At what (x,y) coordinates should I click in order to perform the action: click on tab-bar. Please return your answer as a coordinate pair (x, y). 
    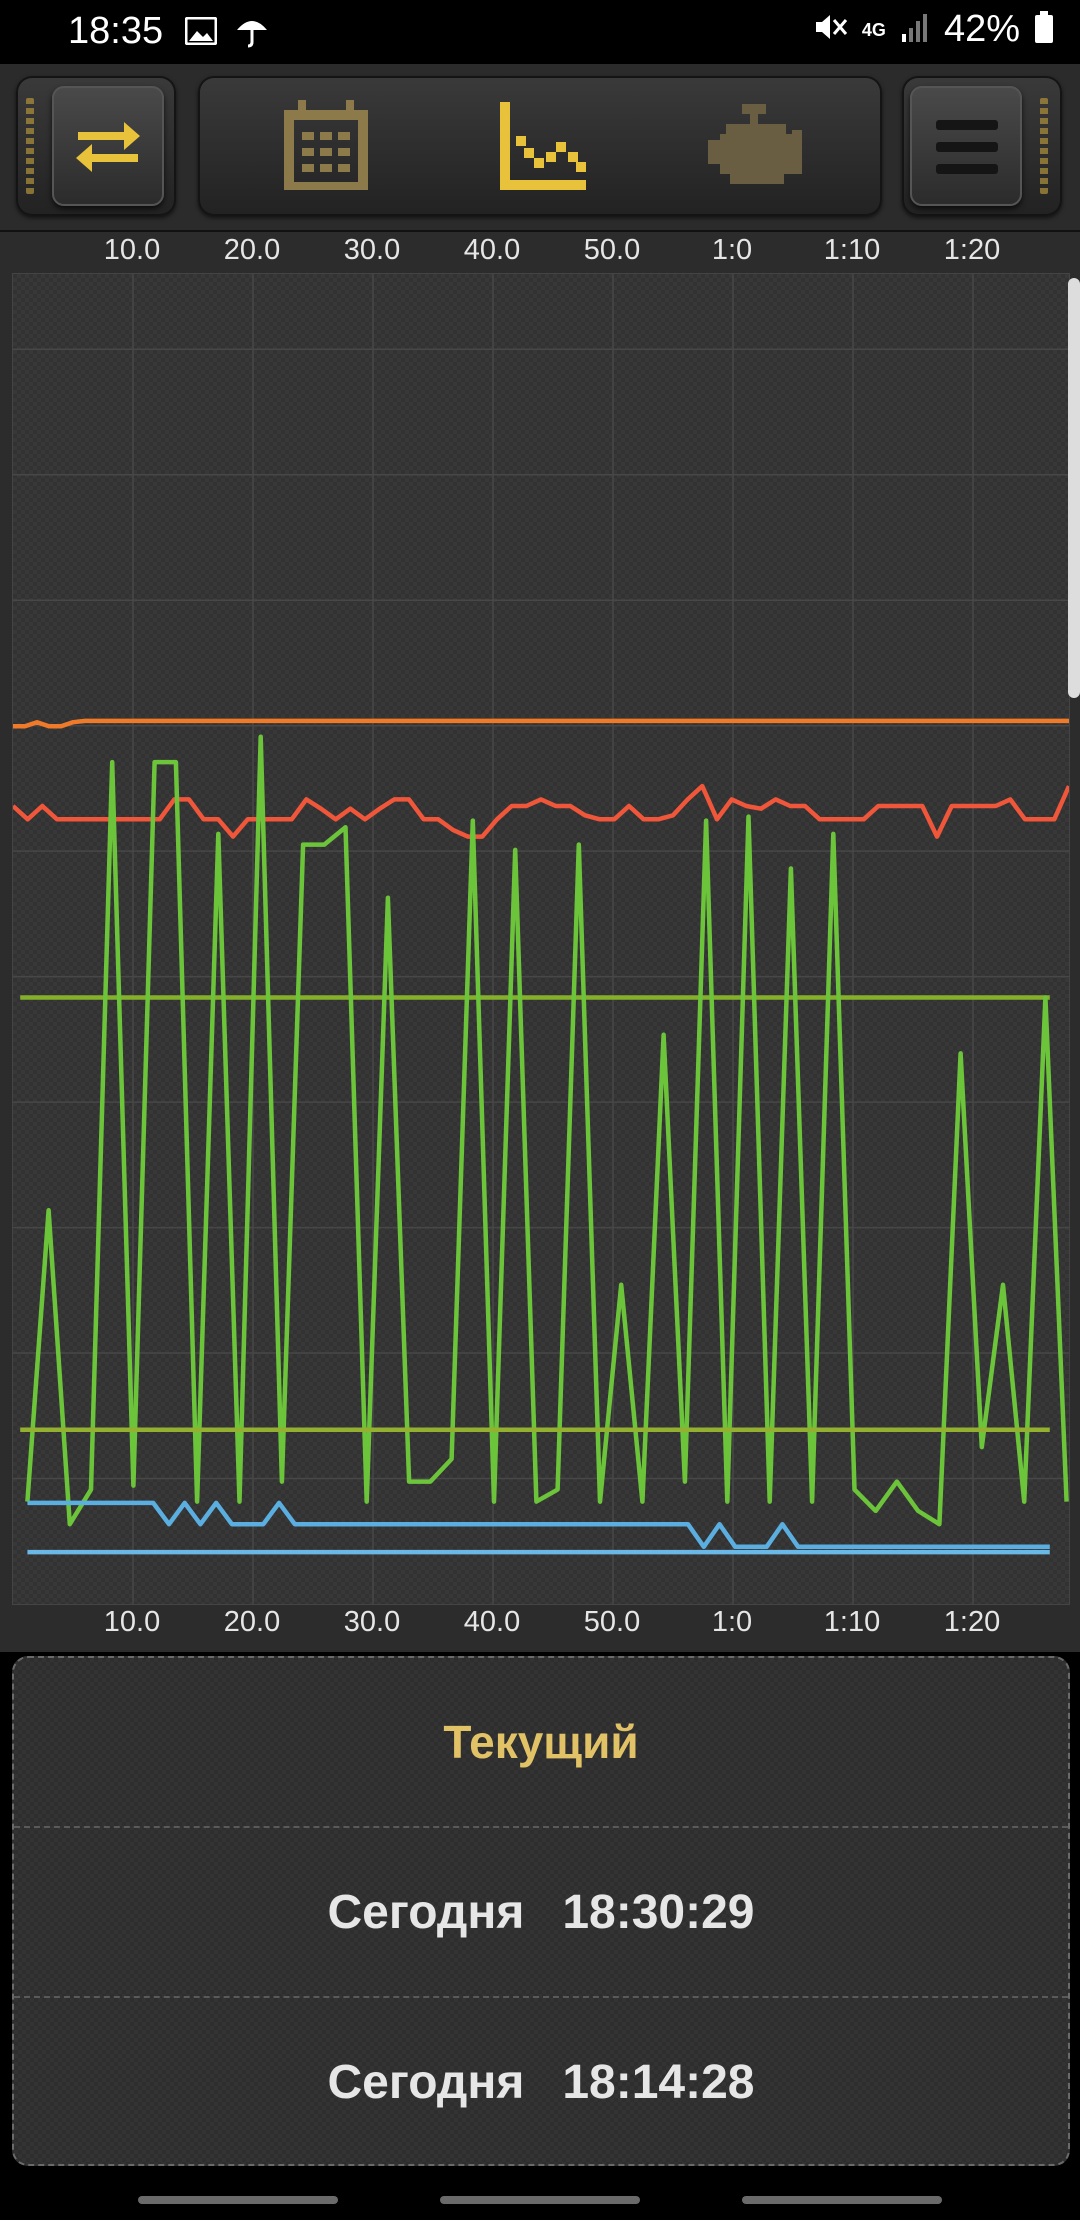
    Looking at the image, I should click on (540, 146).